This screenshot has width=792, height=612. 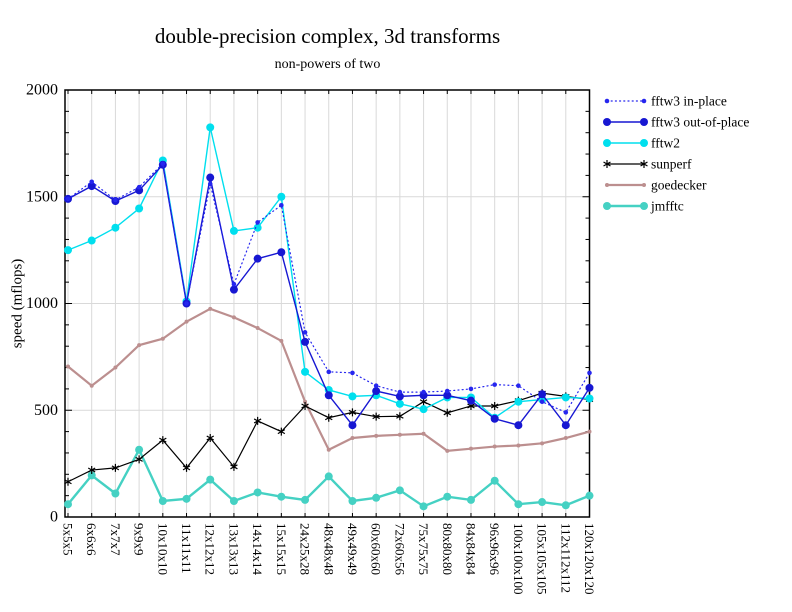 I want to click on x-tick-label: 13x13x13, so click(x=233, y=549).